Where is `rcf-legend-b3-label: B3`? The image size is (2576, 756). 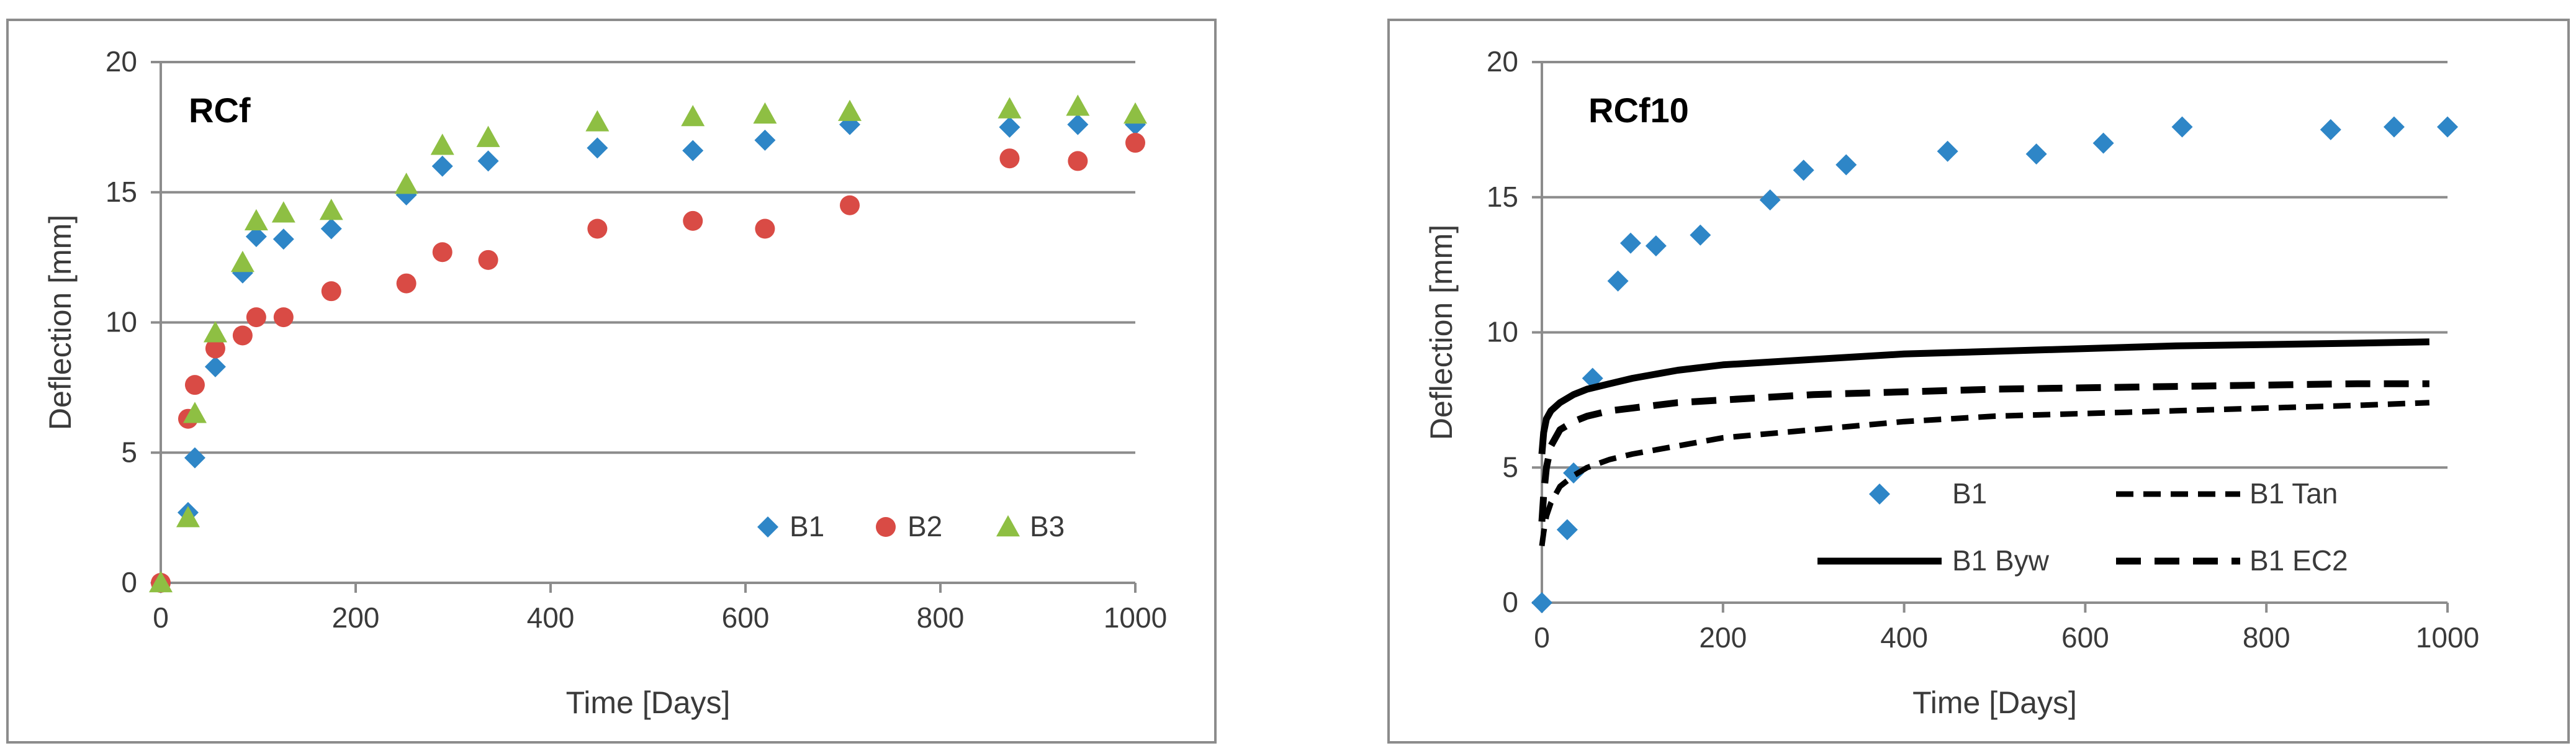
rcf-legend-b3-label: B3 is located at coordinates (1047, 526).